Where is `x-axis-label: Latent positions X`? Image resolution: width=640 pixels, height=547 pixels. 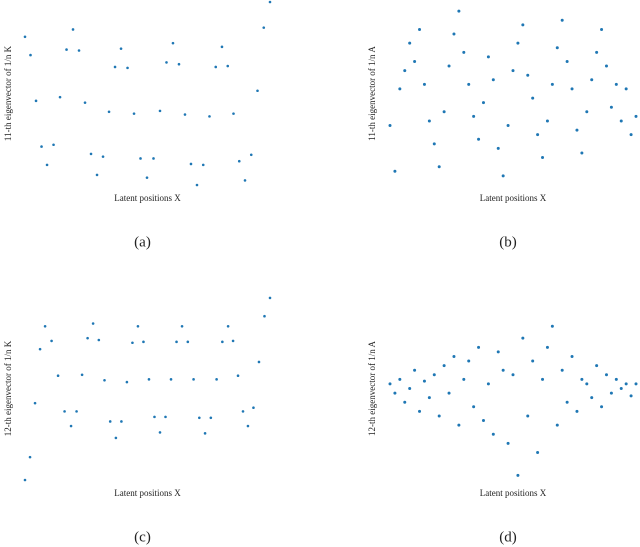
x-axis-label: Latent positions X is located at coordinates (147, 493).